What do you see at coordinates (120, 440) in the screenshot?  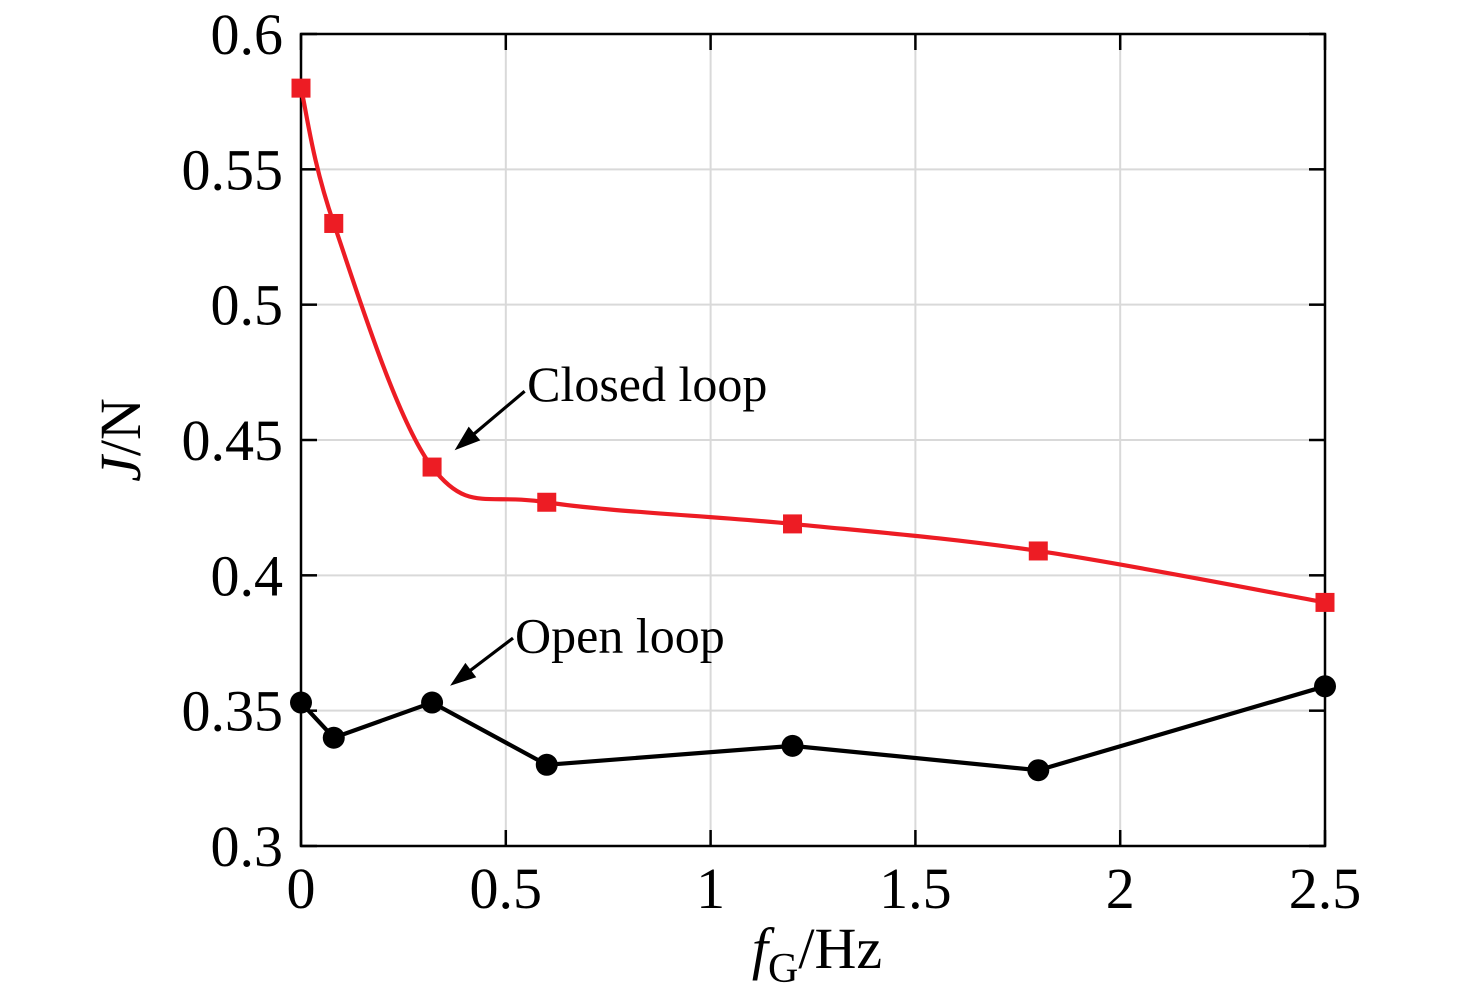 I see `y-axis-label: J/N` at bounding box center [120, 440].